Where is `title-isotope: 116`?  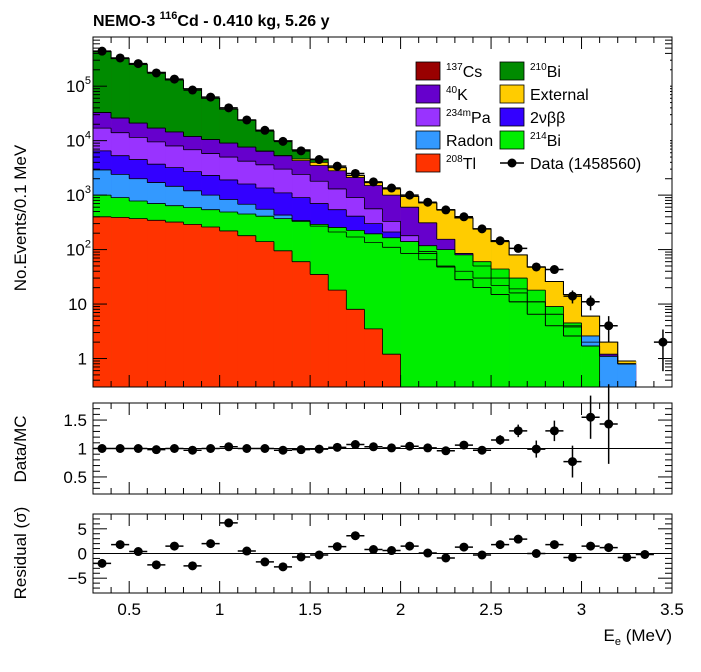
title-isotope: 116 is located at coordinates (169, 16).